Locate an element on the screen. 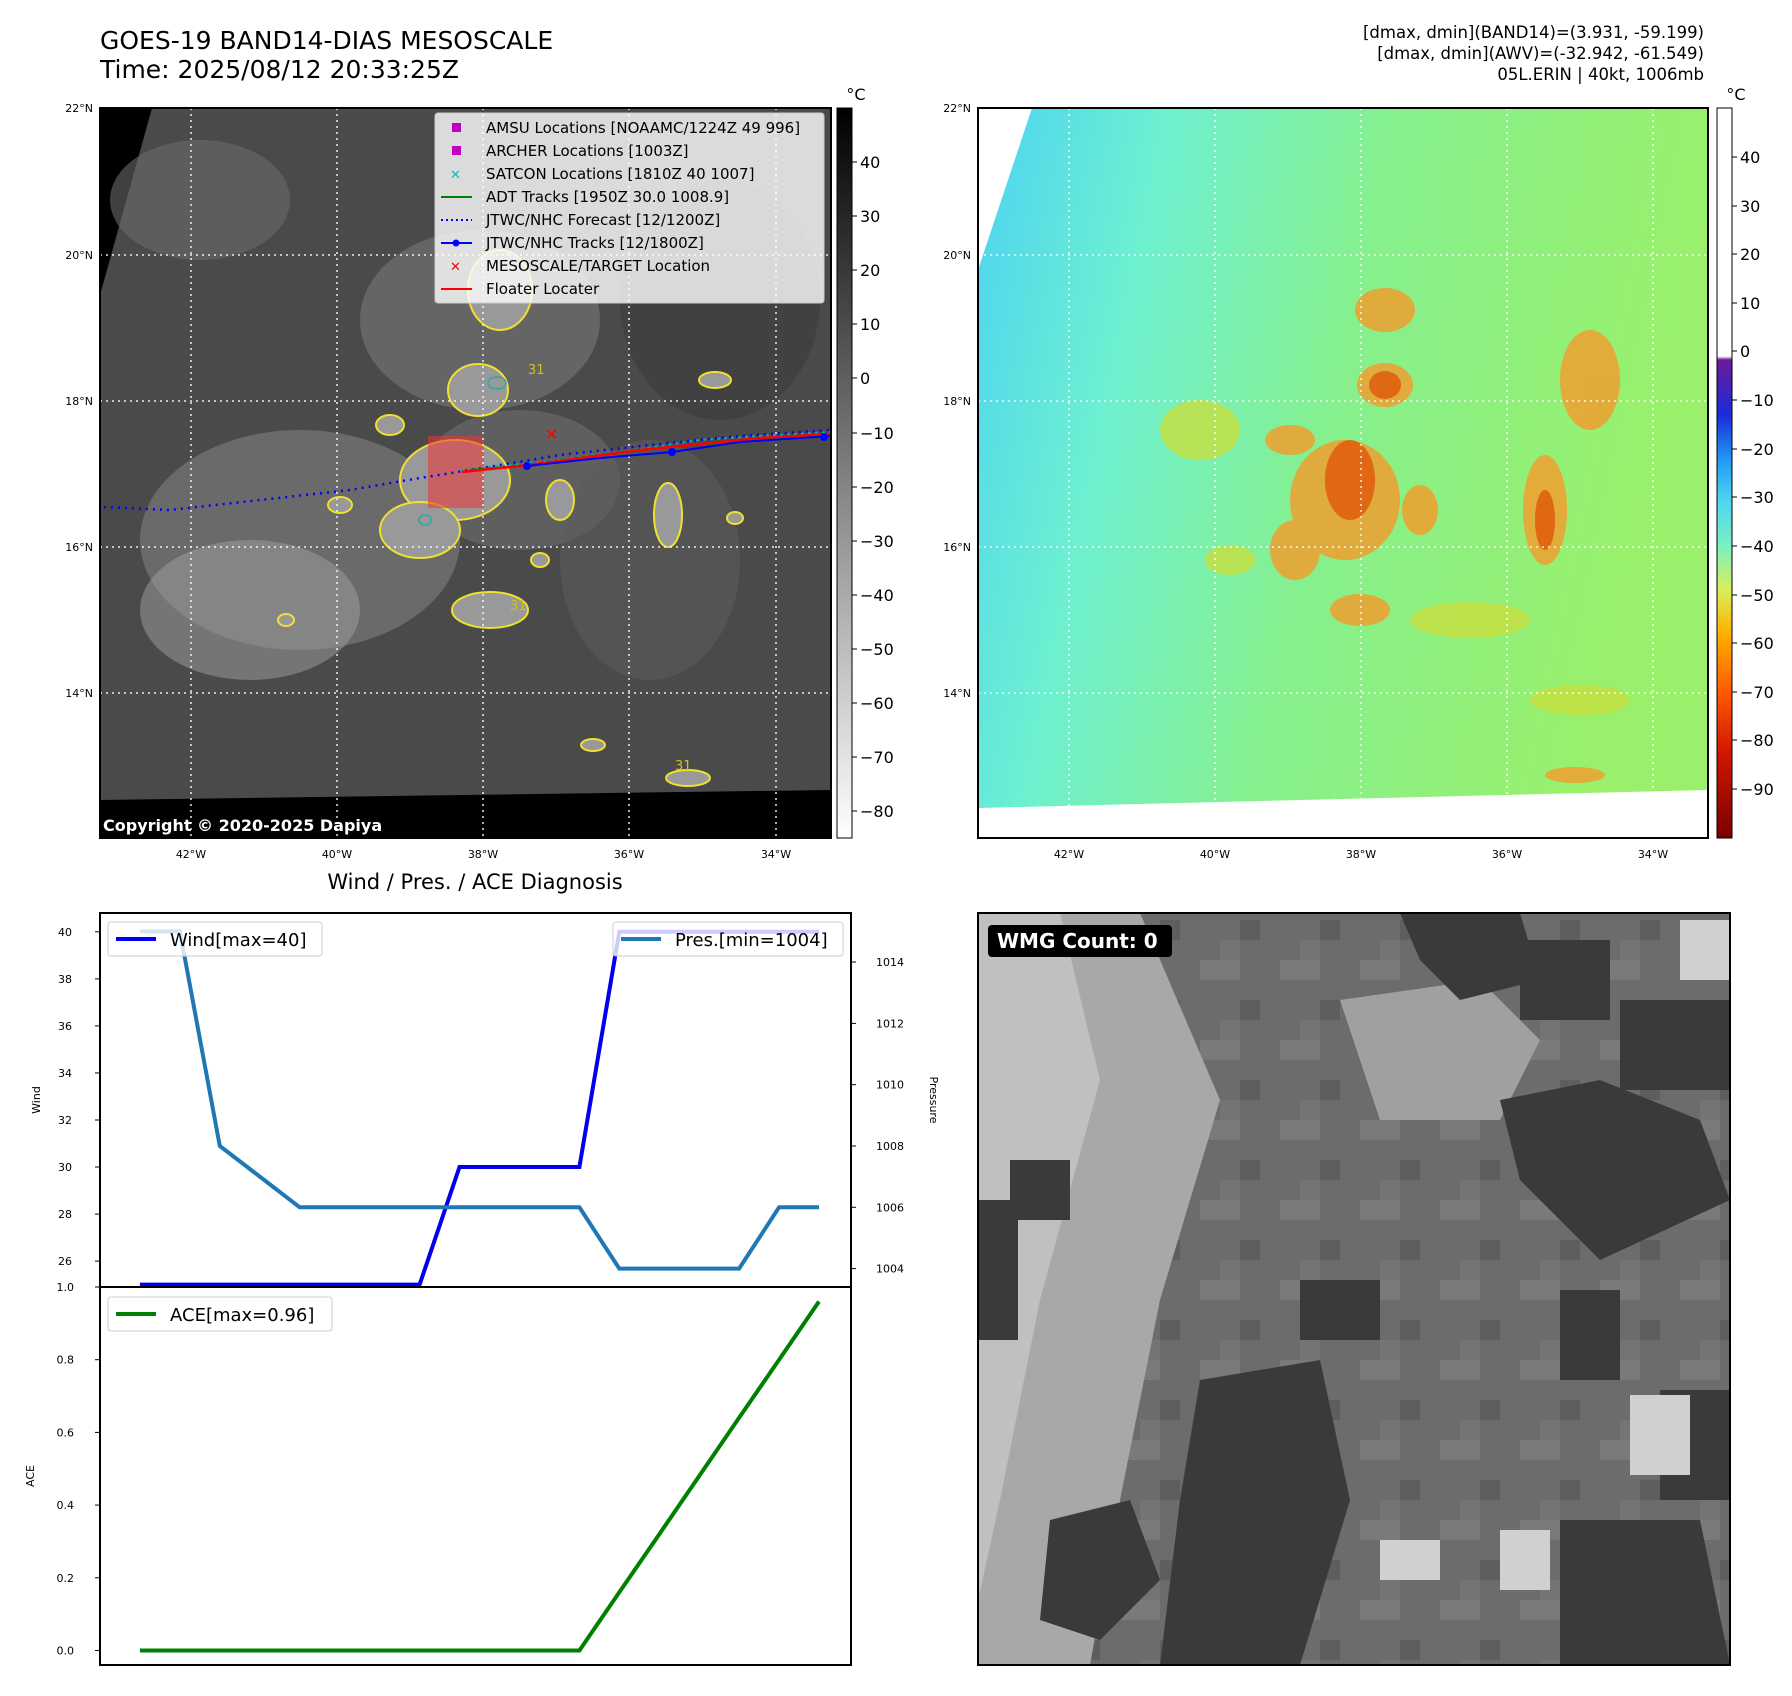 Image resolution: width=1792 pixels, height=1696 pixels. pressure-legend-label: Pres.[min=1004] is located at coordinates (751, 940).